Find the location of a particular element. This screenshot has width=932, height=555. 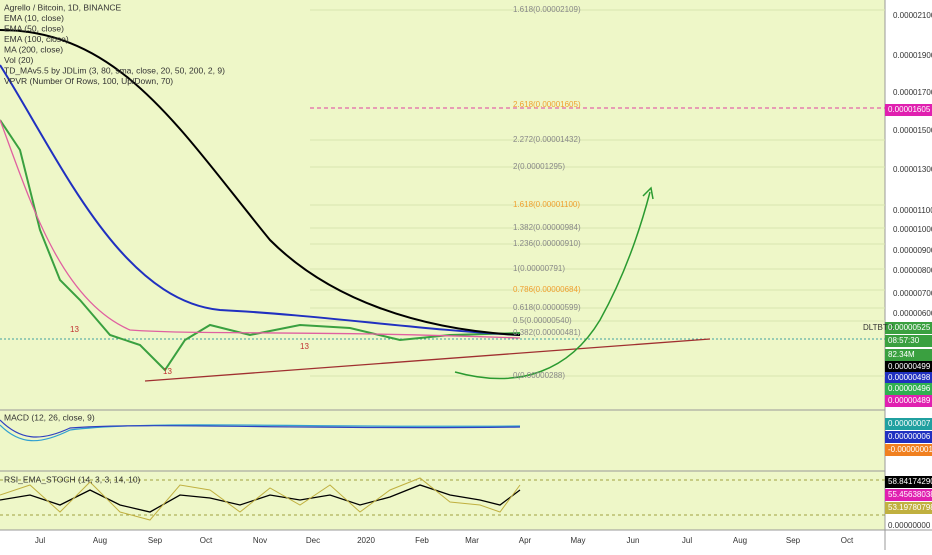

time-label: Apr is located at coordinates (525, 540).